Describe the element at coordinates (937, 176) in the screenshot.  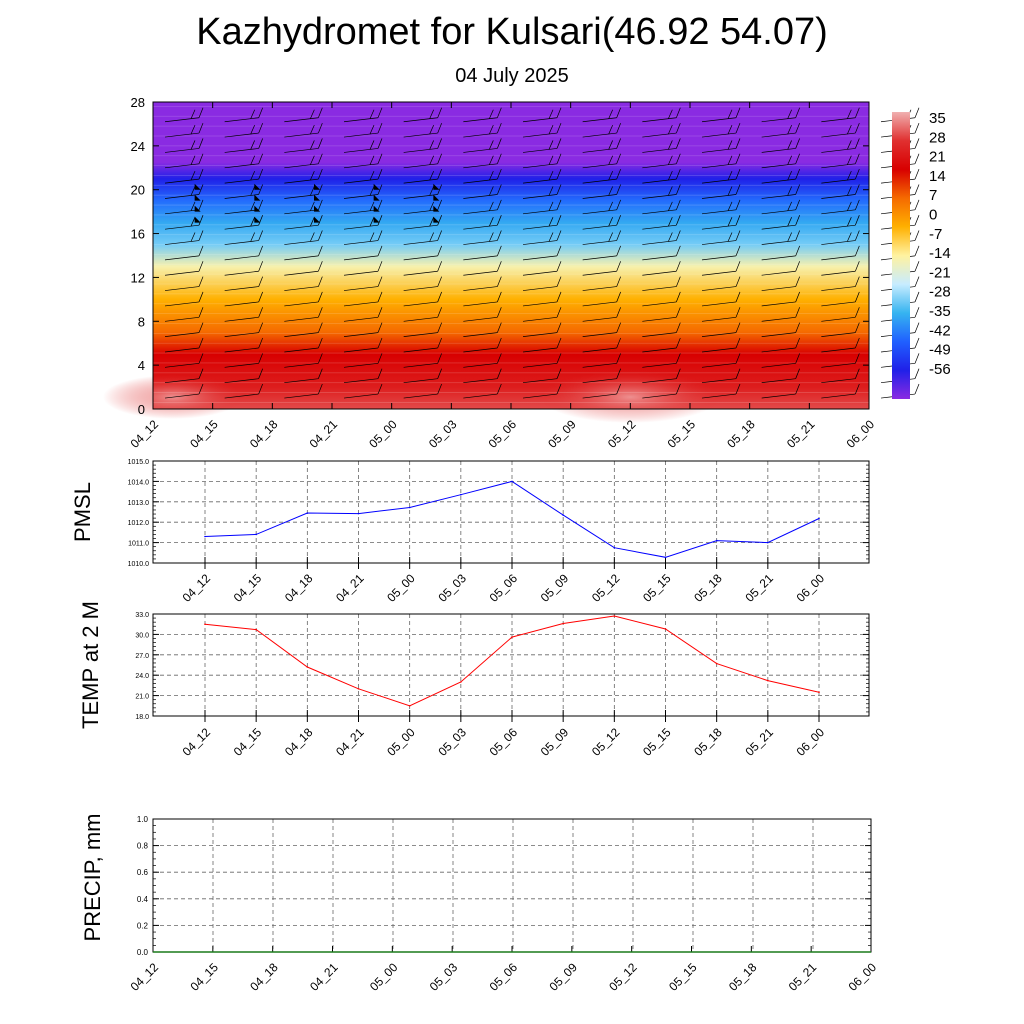
I see `colorbar-label: 14` at that location.